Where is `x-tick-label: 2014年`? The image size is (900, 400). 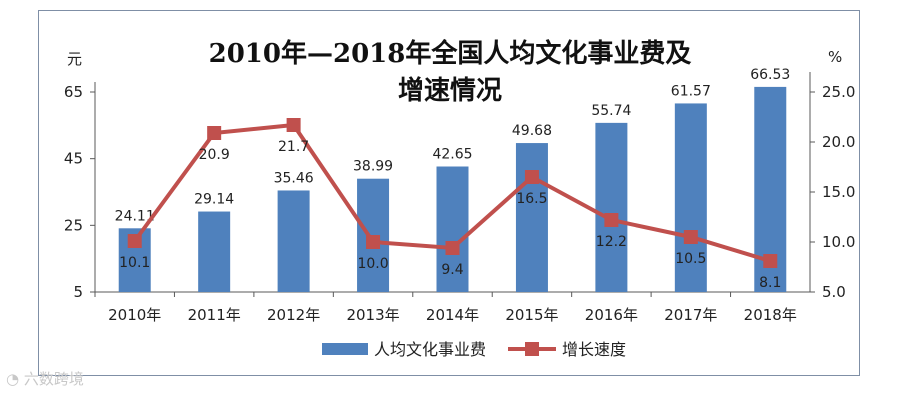 x-tick-label: 2014年 is located at coordinates (452, 315).